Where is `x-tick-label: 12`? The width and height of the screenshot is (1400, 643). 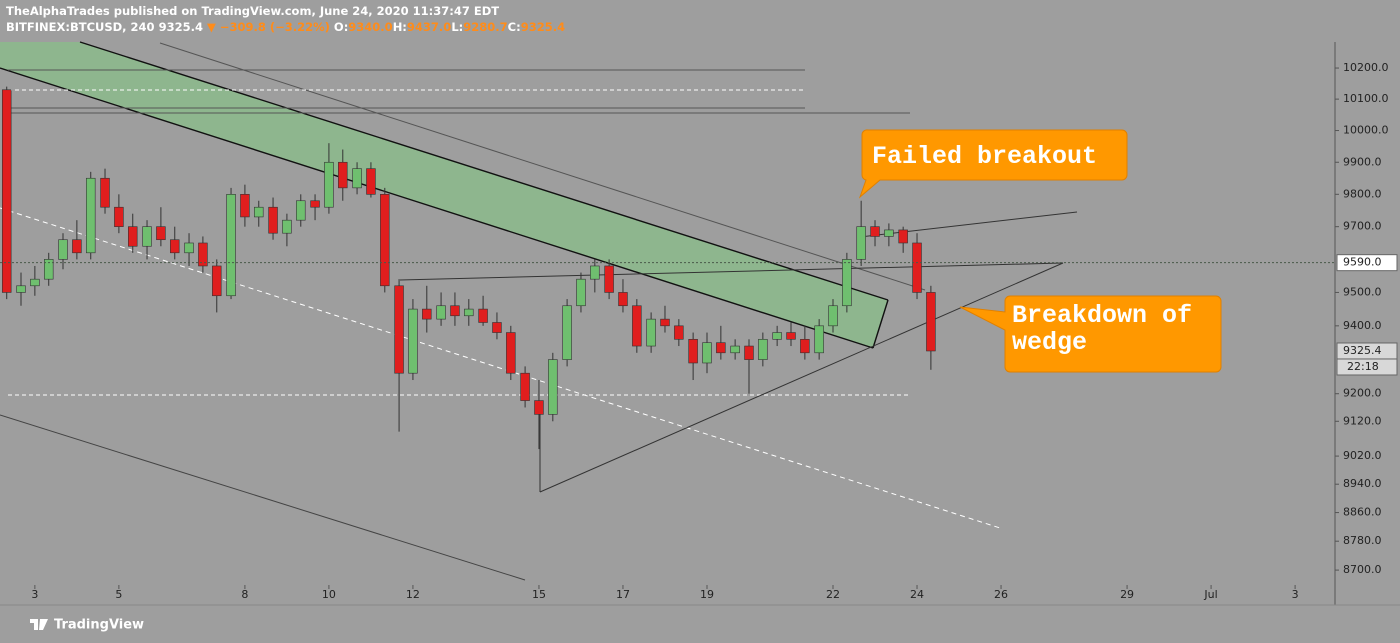 x-tick-label: 12 is located at coordinates (413, 594).